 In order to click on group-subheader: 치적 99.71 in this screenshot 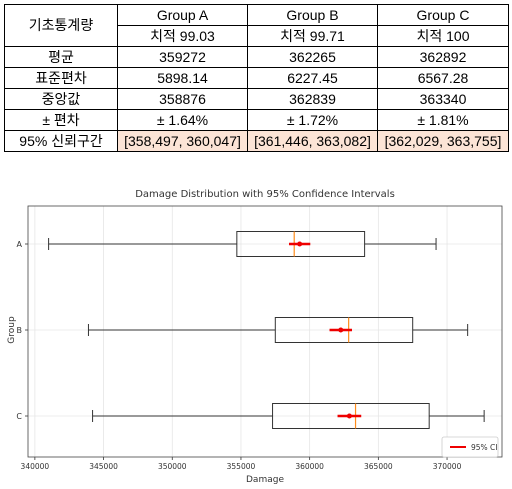, I will do `click(312, 36)`.